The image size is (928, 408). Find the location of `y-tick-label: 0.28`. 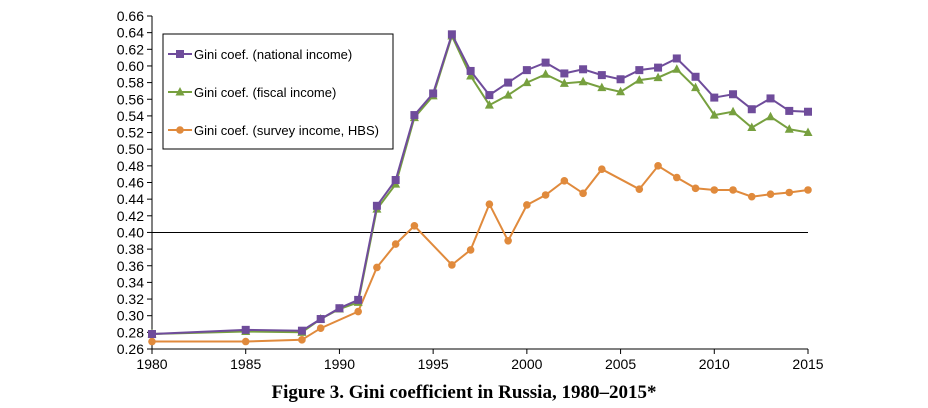

y-tick-label: 0.28 is located at coordinates (130, 332).